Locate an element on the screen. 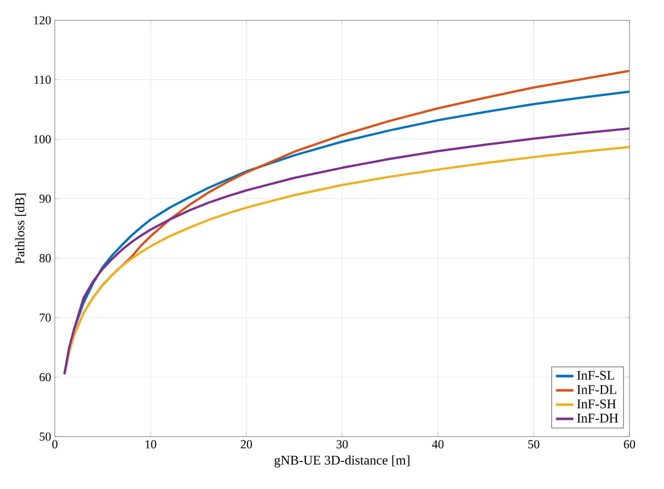 Image resolution: width=664 pixels, height=489 pixels. legend-label: InF-SH is located at coordinates (596, 403).